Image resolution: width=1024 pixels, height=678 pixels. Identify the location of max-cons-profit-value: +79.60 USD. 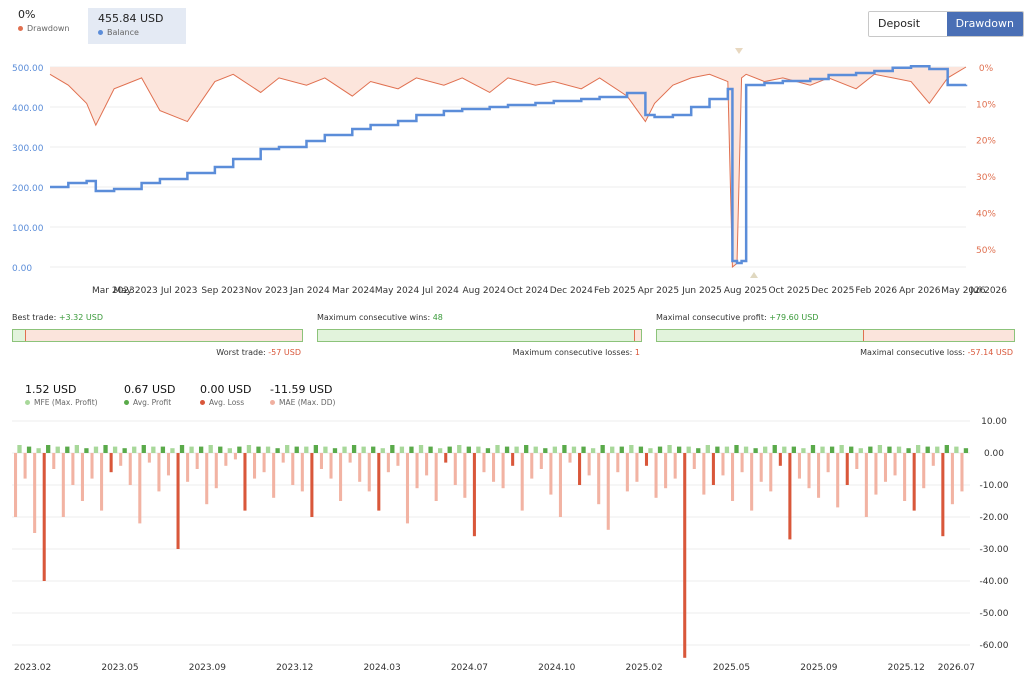
(794, 317).